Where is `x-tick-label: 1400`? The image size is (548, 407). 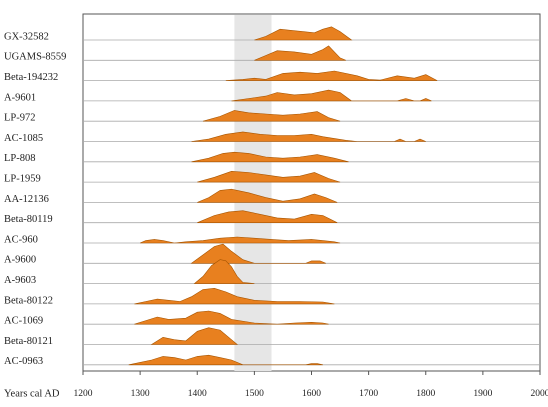
x-tick-label: 1400 is located at coordinates (197, 394).